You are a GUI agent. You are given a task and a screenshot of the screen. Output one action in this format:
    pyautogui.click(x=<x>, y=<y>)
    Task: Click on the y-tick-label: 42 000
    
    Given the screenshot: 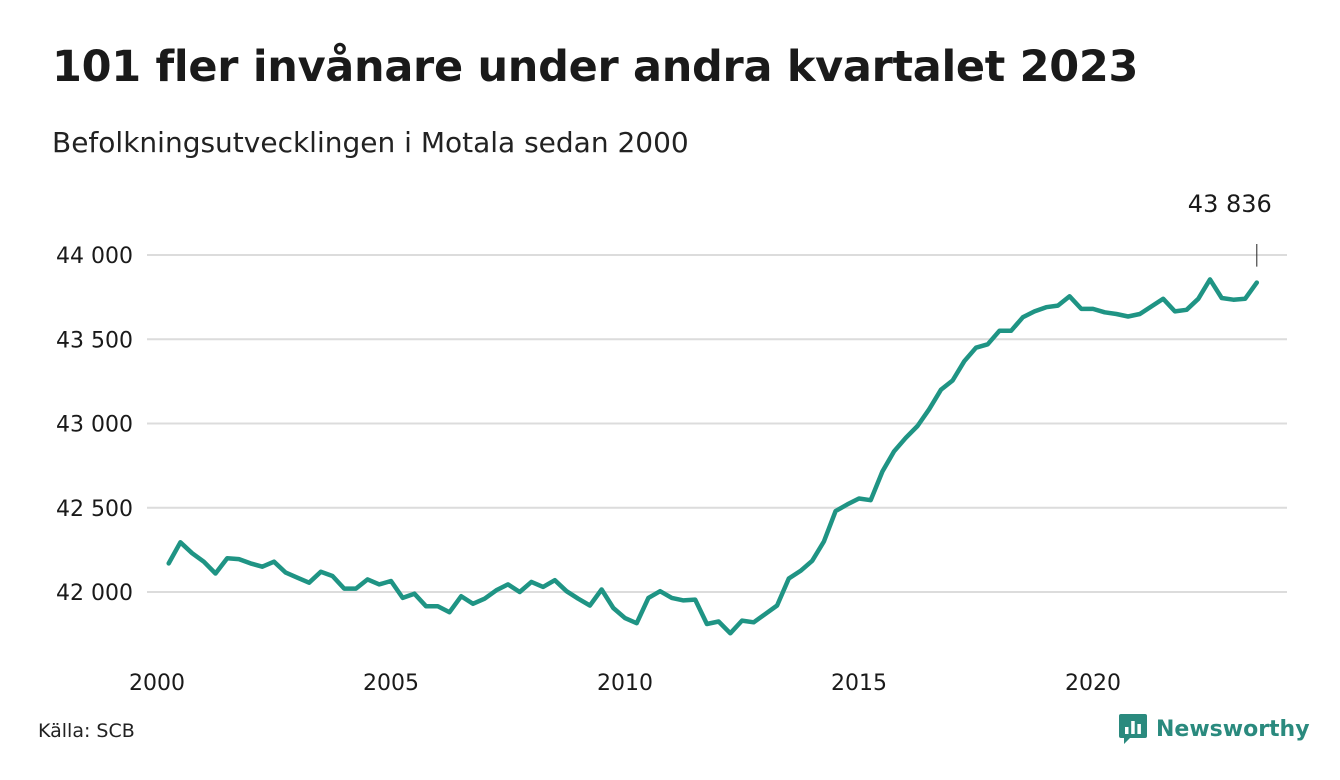 What is the action you would take?
    pyautogui.click(x=94, y=593)
    